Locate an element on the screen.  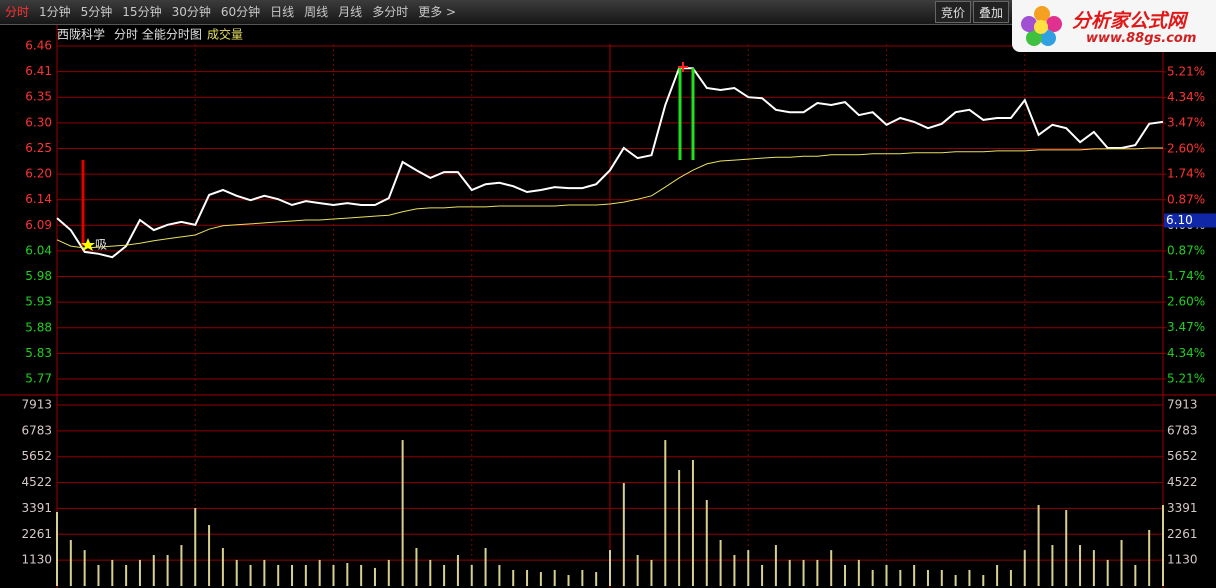
tab: 1分钟 is located at coordinates (55, 12).